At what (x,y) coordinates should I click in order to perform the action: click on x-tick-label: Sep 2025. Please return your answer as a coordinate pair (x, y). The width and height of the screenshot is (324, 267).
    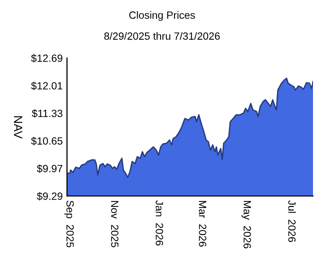
    Looking at the image, I should click on (69, 224).